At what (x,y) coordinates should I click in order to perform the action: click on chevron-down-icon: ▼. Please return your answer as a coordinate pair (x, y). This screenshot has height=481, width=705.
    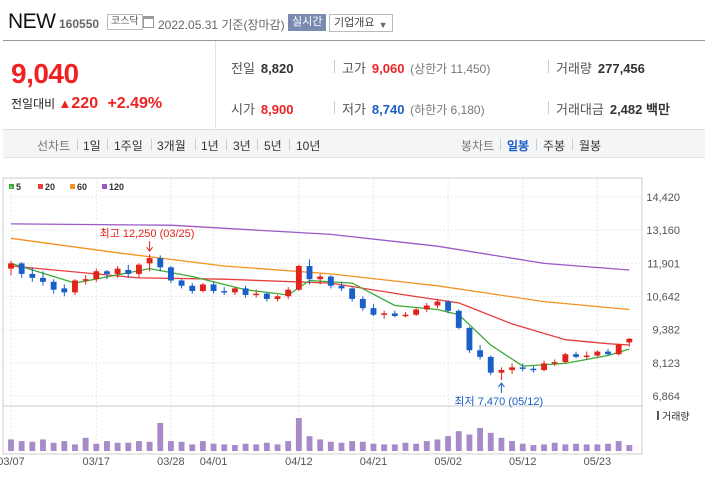
    Looking at the image, I should click on (383, 25).